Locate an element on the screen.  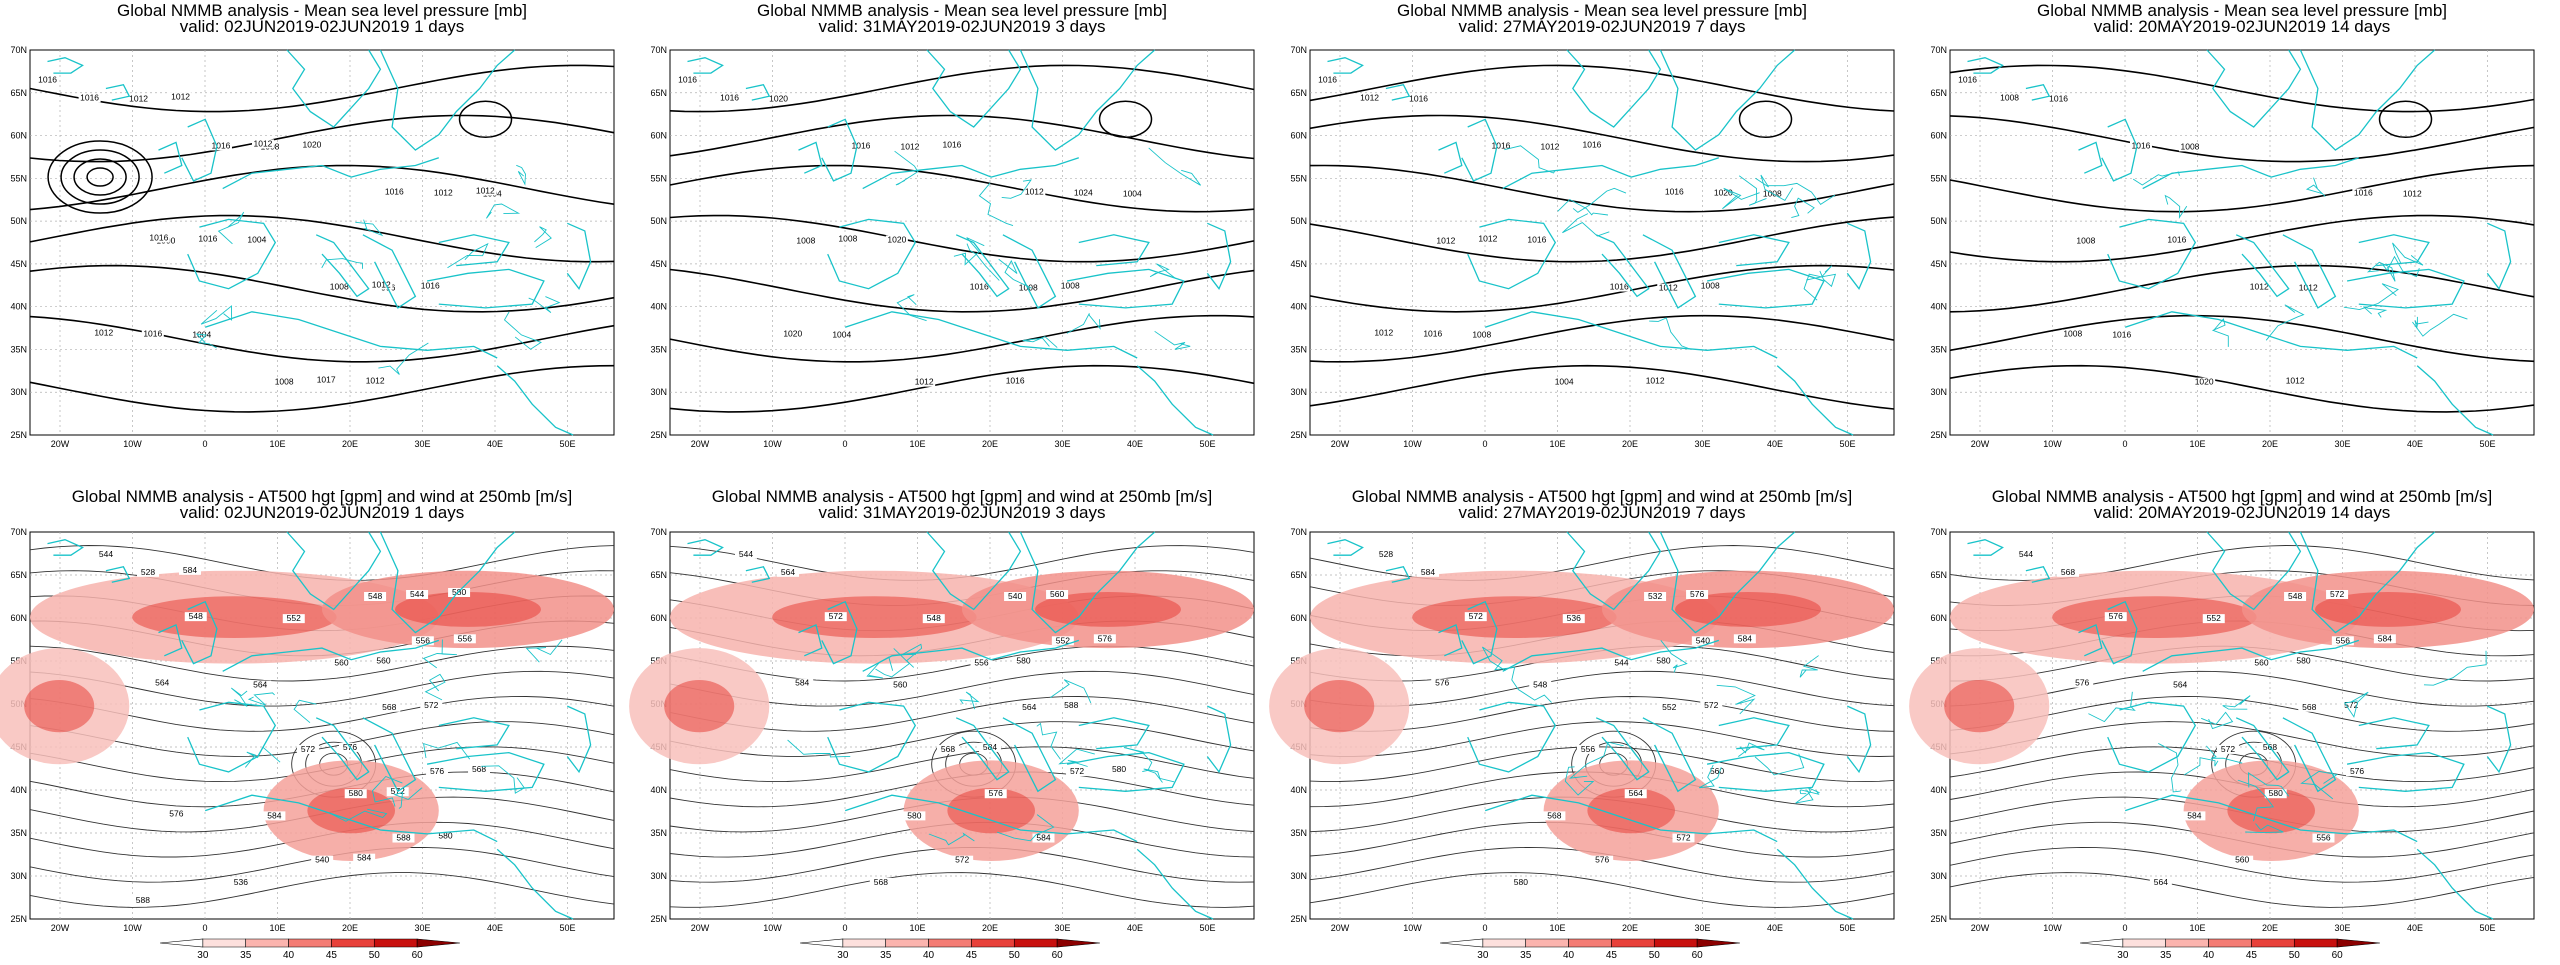
lat-tick-label: 65N is located at coordinates (1298, 575).